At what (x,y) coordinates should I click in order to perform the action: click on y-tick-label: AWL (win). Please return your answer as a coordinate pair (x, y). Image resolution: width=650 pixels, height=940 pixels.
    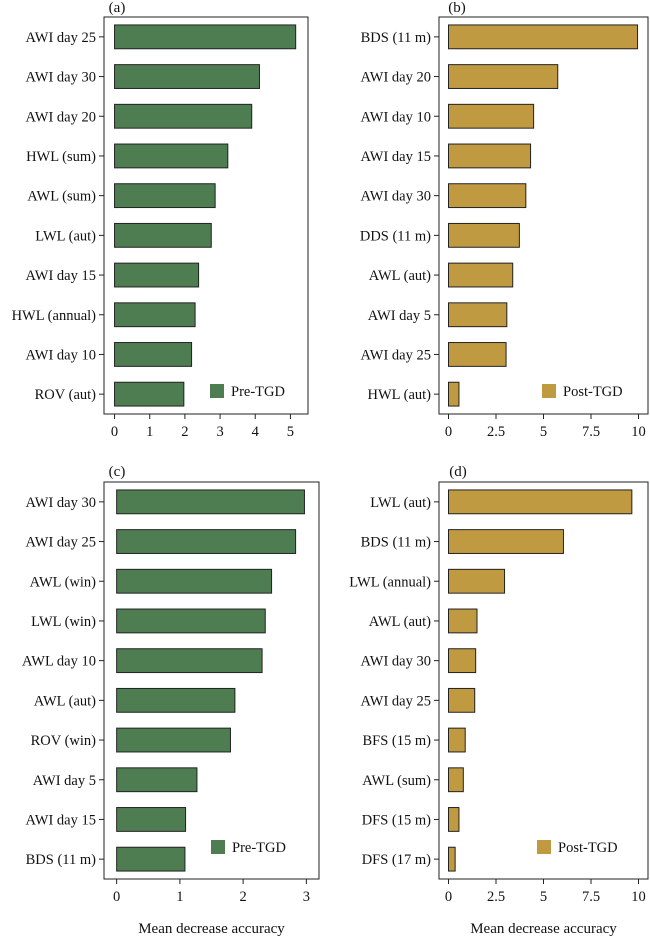
    Looking at the image, I should click on (63, 582).